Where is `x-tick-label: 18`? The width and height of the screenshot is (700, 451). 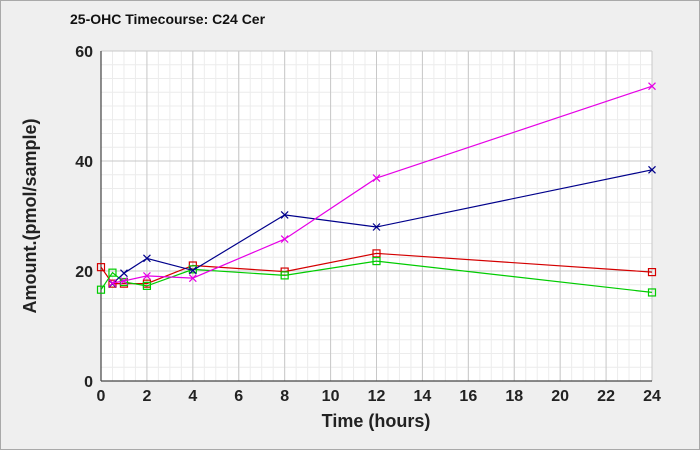
x-tick-label: 18 is located at coordinates (514, 396).